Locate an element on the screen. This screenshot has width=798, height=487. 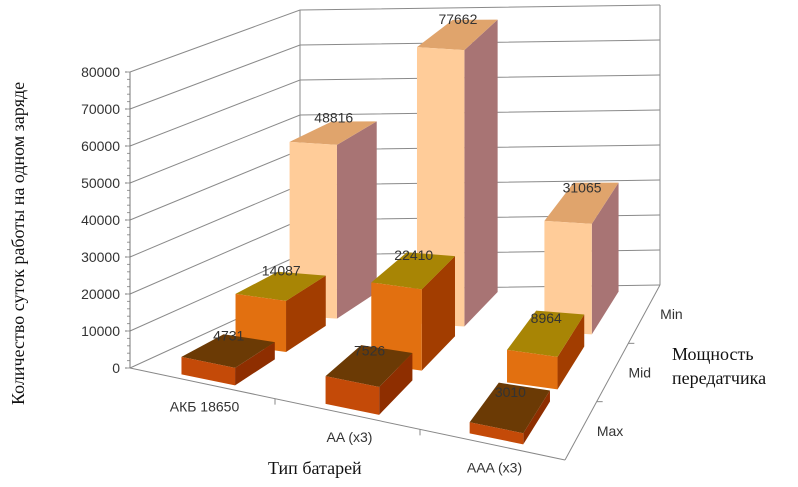
y-tick-label: 20000 is located at coordinates (100, 294).